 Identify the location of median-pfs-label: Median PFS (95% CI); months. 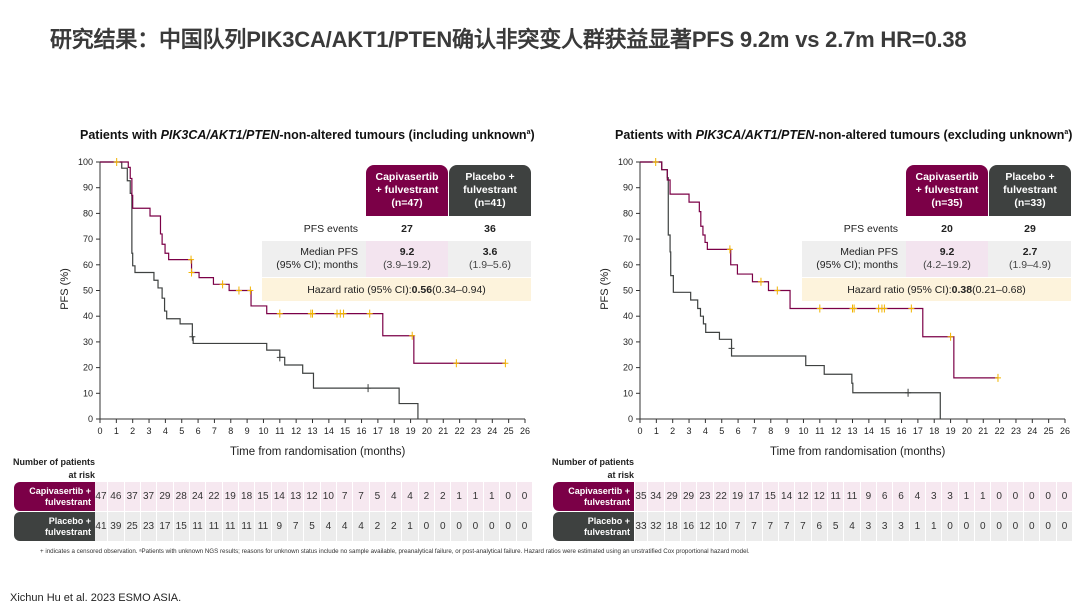
(317, 258).